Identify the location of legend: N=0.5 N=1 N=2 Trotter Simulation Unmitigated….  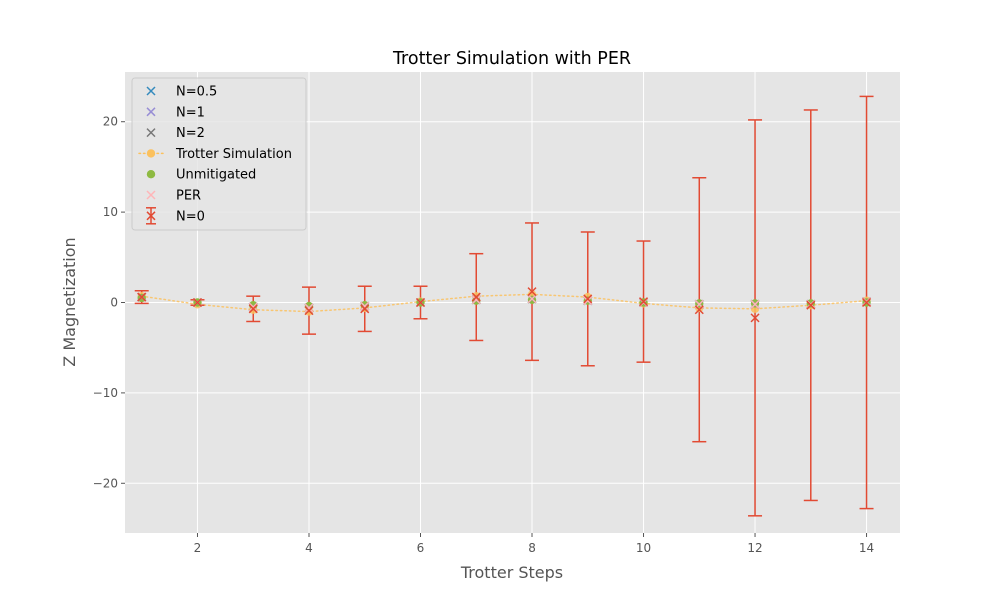
(219, 154).